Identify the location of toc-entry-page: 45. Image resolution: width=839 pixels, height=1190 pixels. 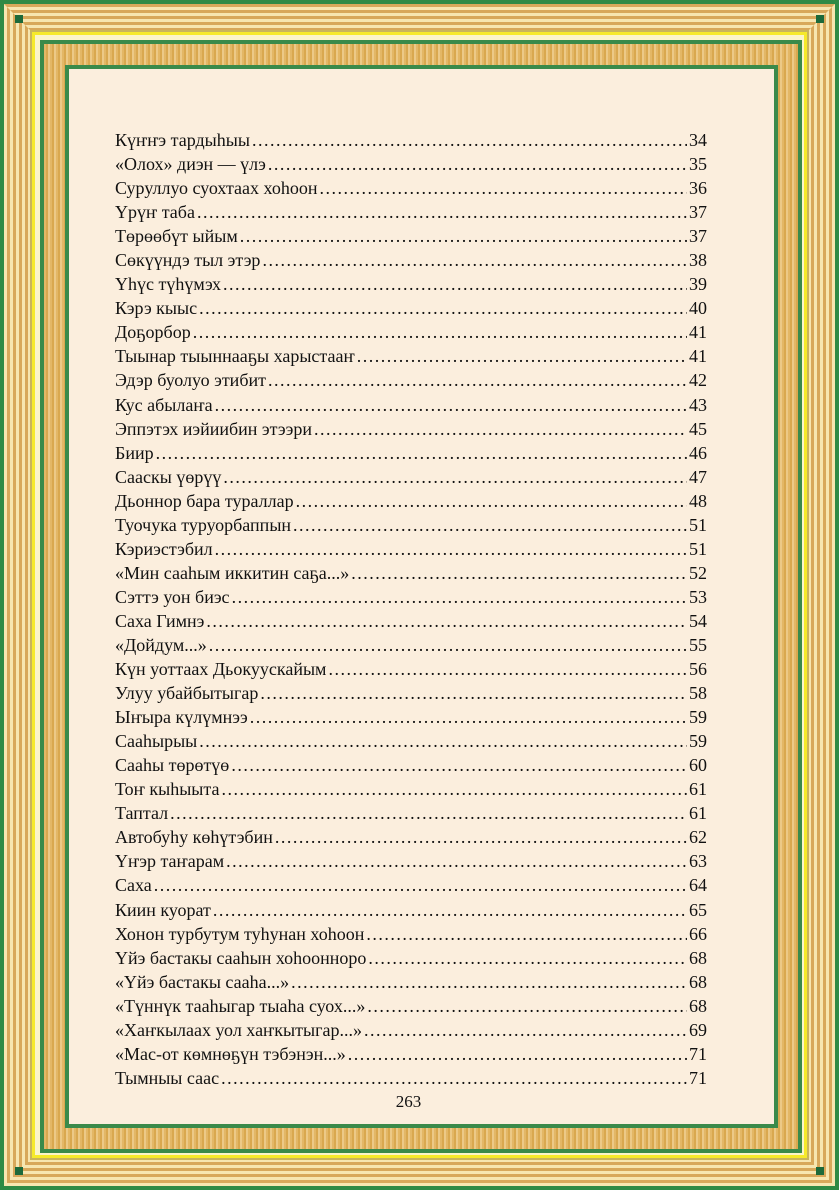
(698, 428).